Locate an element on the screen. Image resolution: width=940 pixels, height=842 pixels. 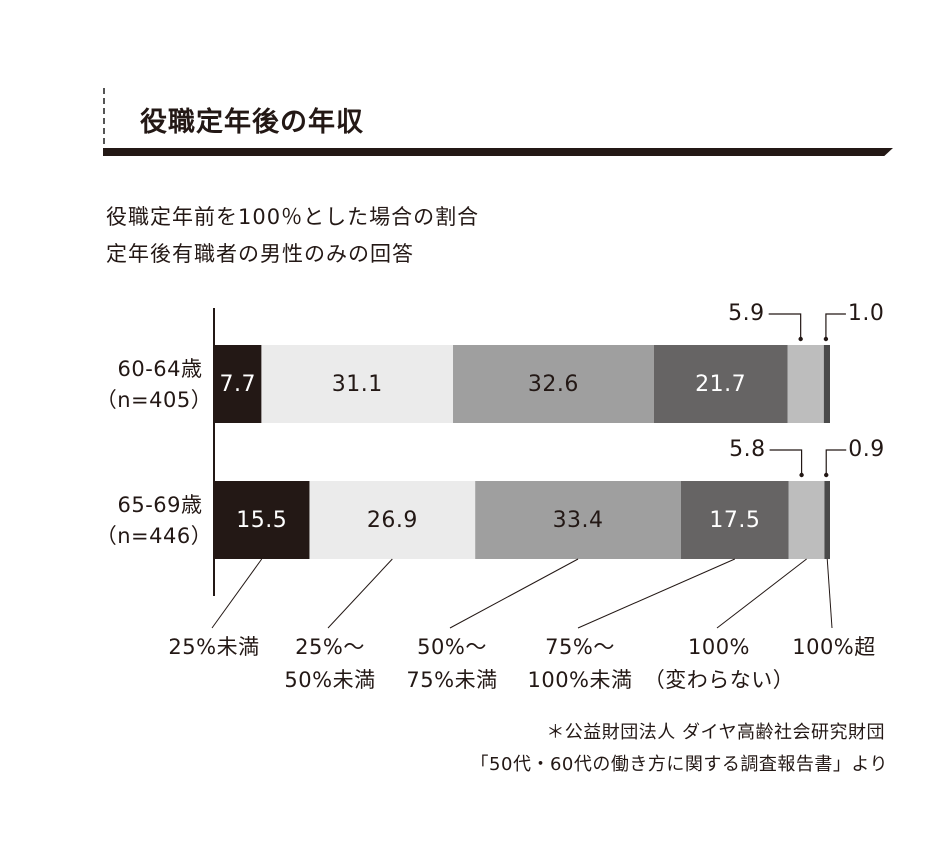
legend-label: 100% is located at coordinates (719, 647).